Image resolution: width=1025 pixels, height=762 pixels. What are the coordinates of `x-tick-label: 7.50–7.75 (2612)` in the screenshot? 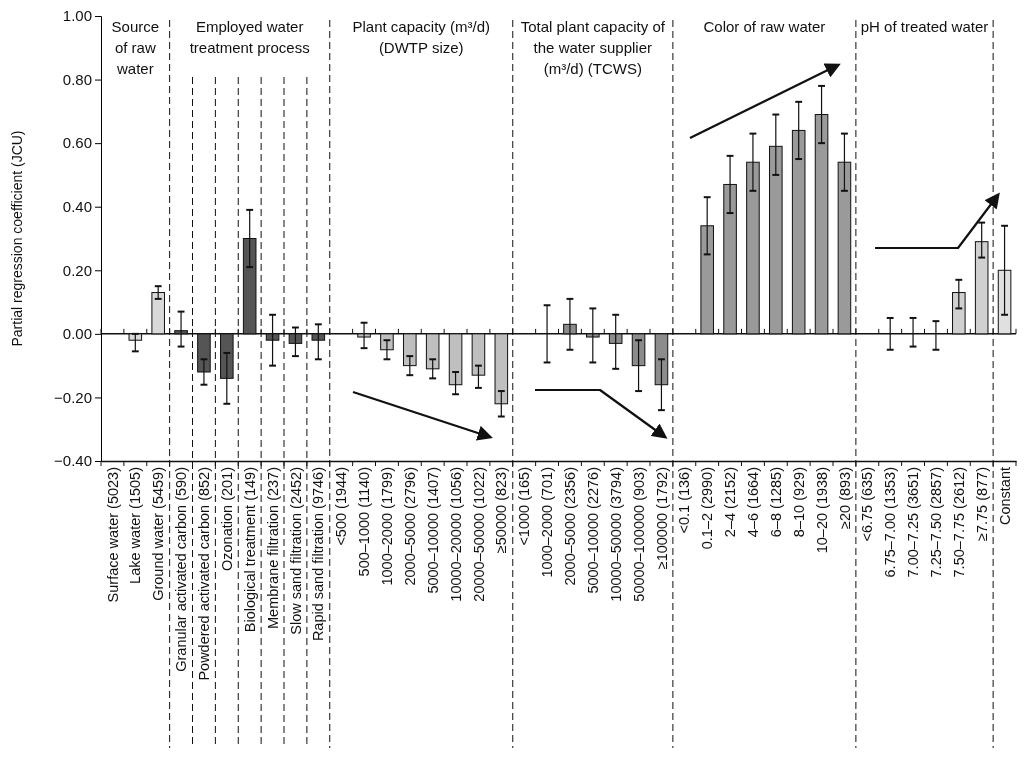 It's located at (958, 522).